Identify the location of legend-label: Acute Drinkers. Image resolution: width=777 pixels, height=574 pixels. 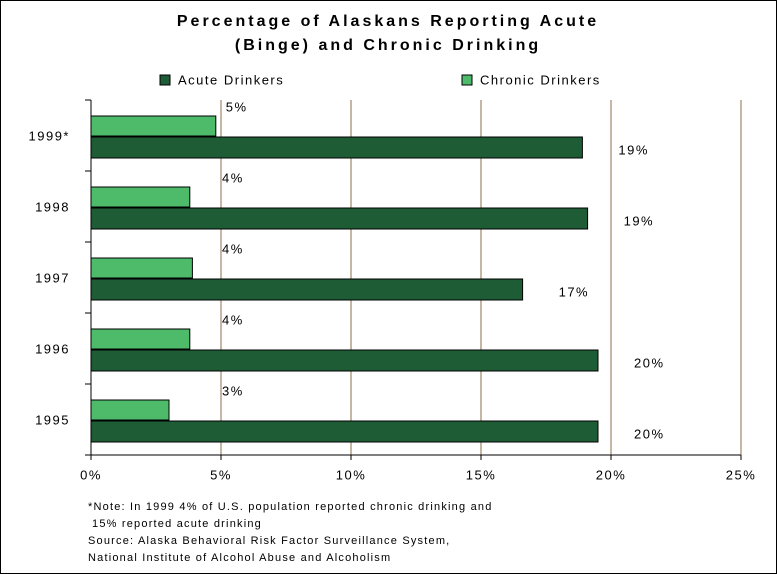
(231, 79).